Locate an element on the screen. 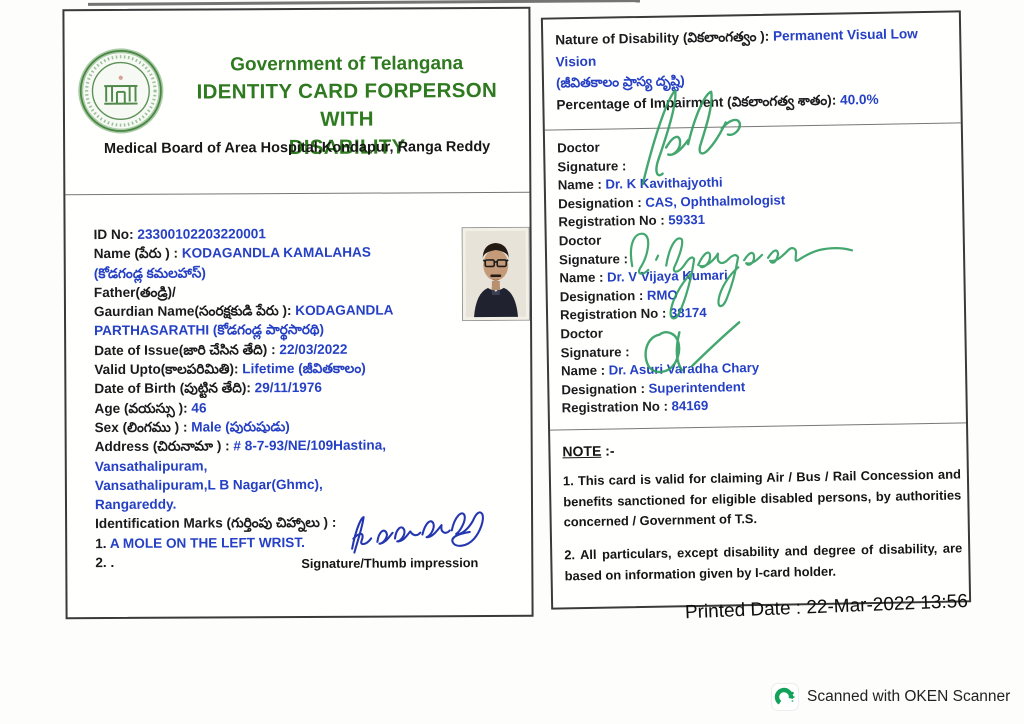 This screenshot has height=724, width=1024. text-span: Date of Issue(జారి చేసిన తేది) : is located at coordinates (187, 349).